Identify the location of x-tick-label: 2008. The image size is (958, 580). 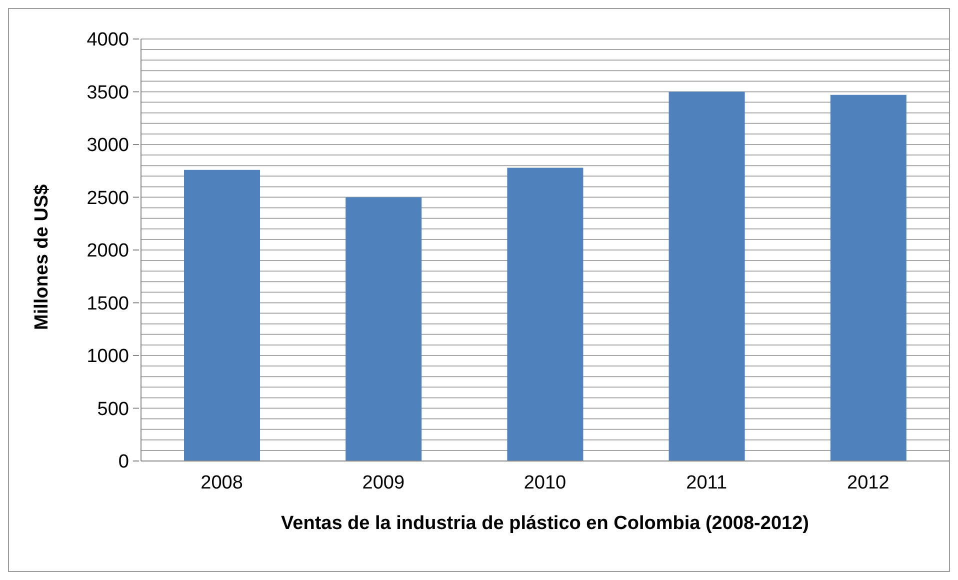
(221, 483).